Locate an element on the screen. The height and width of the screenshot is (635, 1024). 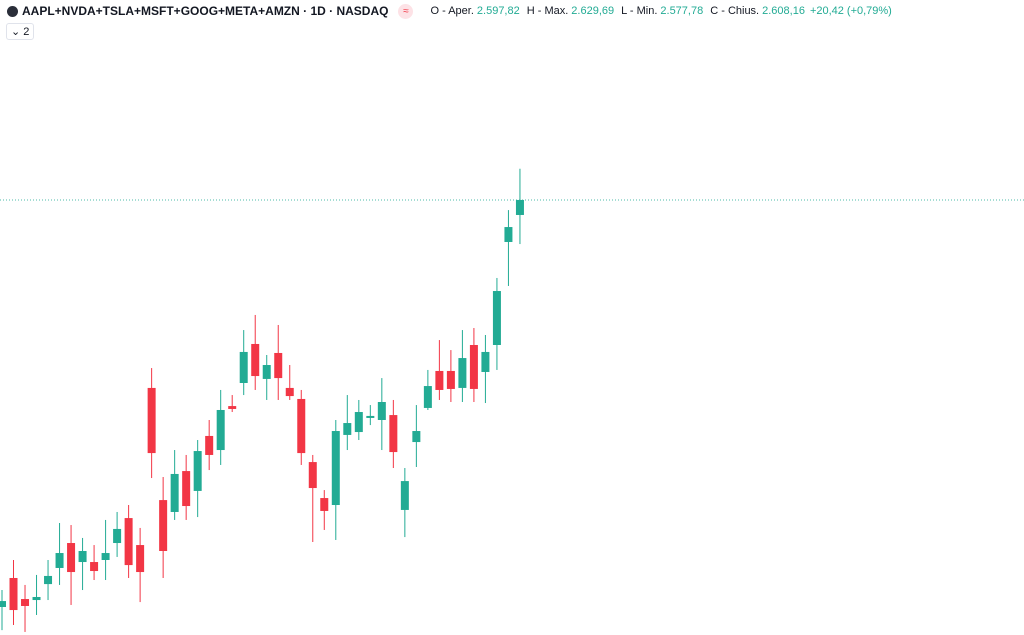
ohlc-value: 2.629,69 is located at coordinates (593, 11).